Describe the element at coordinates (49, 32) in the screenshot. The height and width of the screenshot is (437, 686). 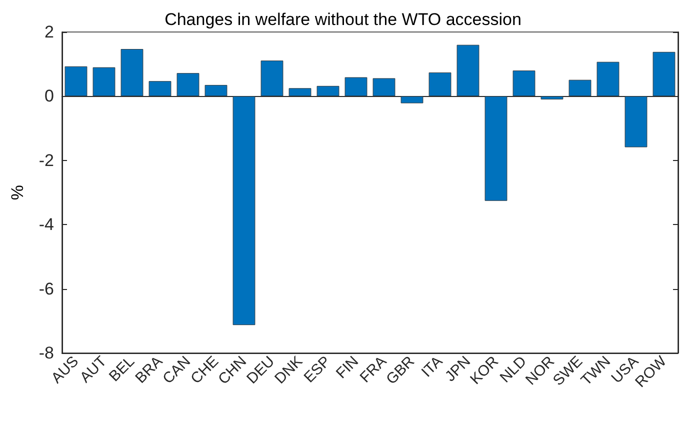
I see `y-tick-label: 2` at that location.